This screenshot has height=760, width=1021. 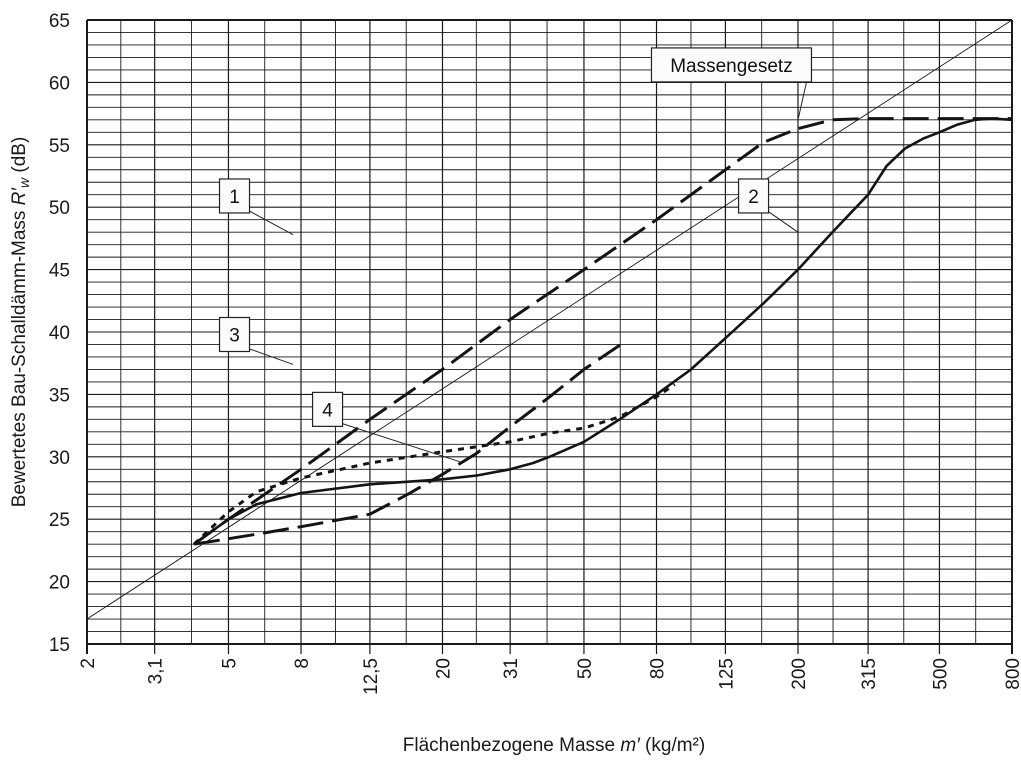 I want to click on x-tick-label: 50, so click(x=585, y=668).